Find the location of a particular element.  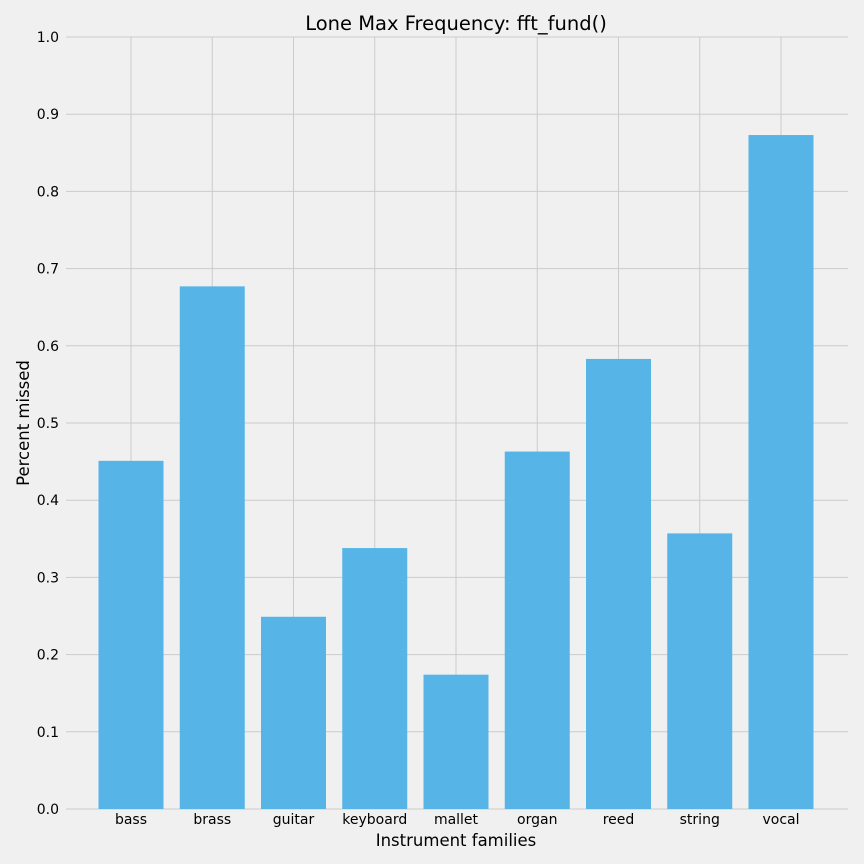

x-tick-label-vocal: vocal is located at coordinates (780, 820).